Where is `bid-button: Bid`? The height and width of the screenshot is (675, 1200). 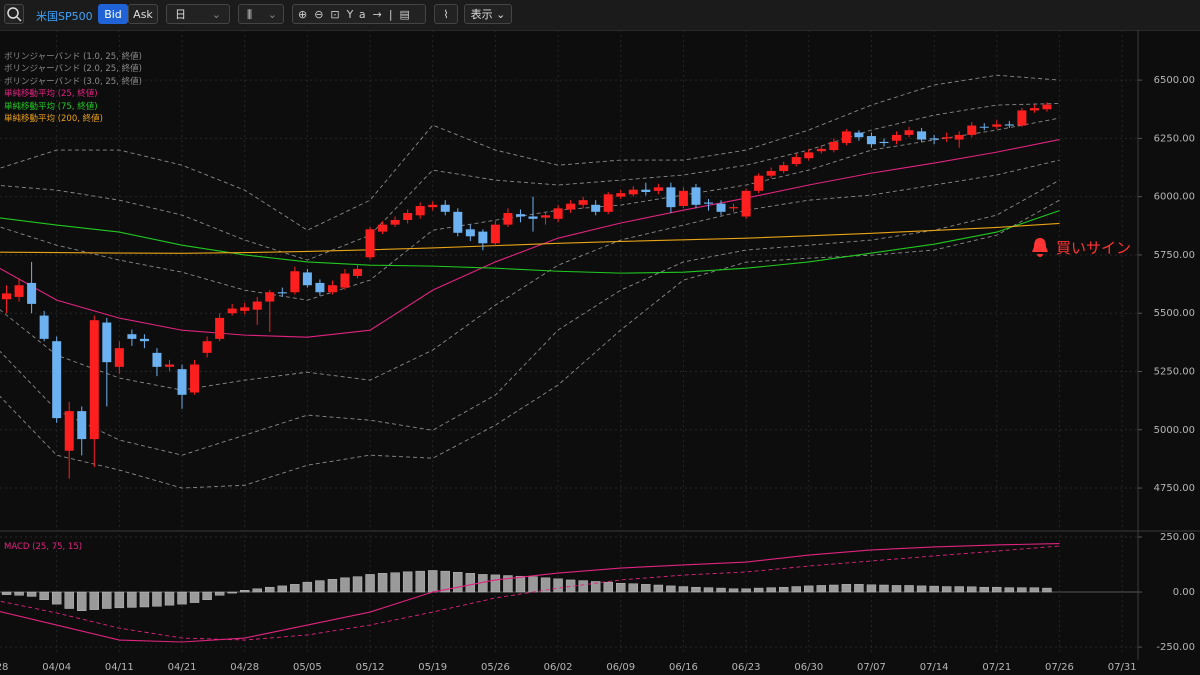 bid-button: Bid is located at coordinates (113, 14).